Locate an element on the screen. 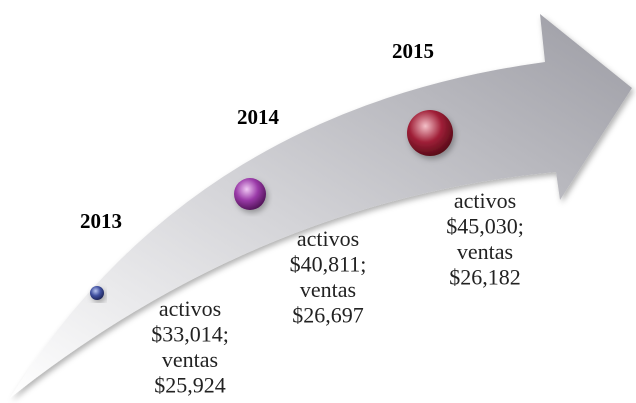  milestone-text: $25,924 is located at coordinates (190, 385).